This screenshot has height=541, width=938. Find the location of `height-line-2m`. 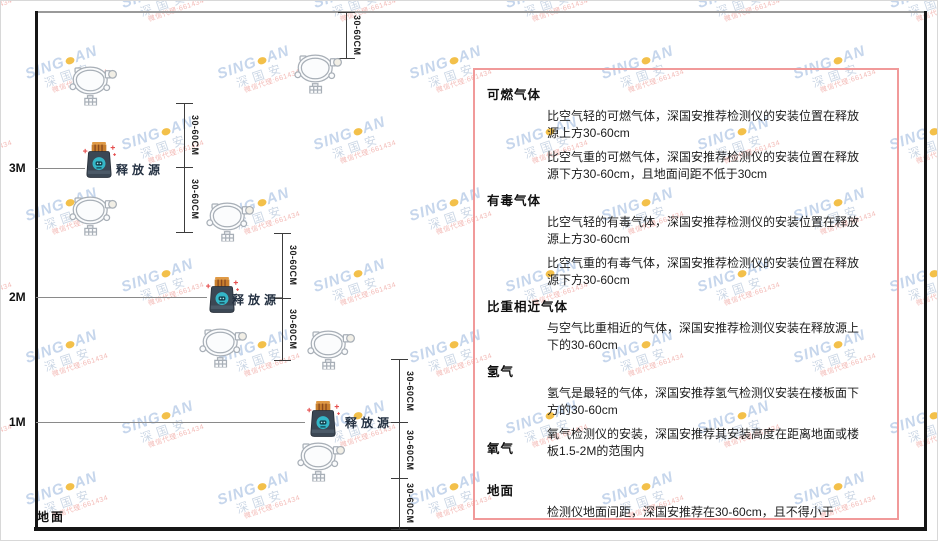

height-line-2m is located at coordinates (121, 297).